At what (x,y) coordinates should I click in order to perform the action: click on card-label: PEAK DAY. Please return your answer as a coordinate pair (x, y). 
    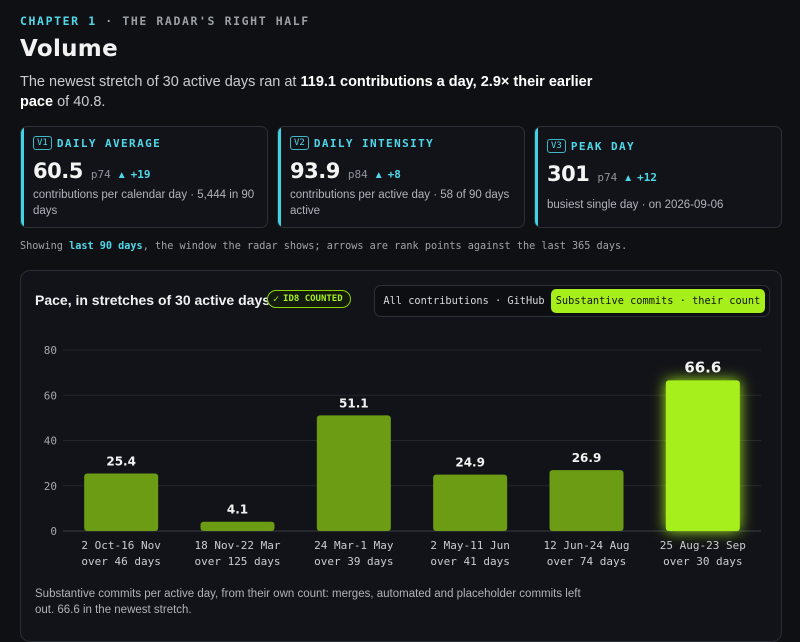
    Looking at the image, I should click on (603, 146).